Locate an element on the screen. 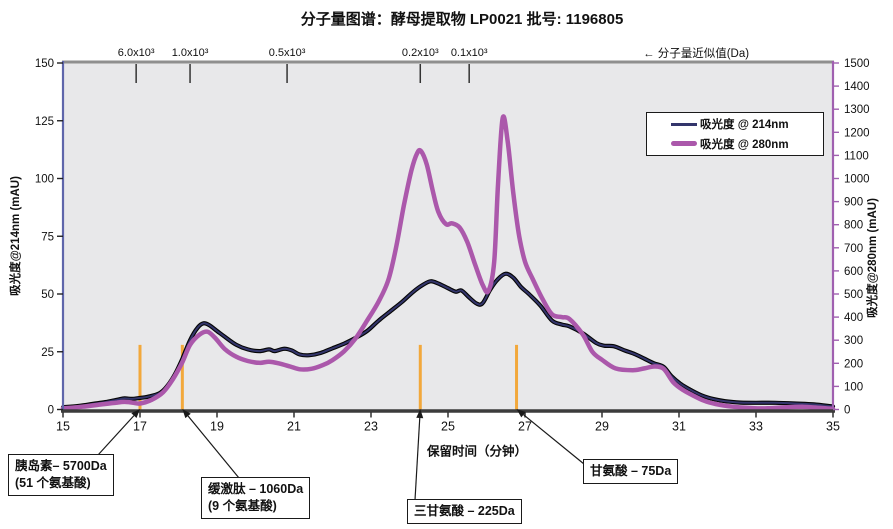  top-tick-label: 1.0x10³ is located at coordinates (190, 53).